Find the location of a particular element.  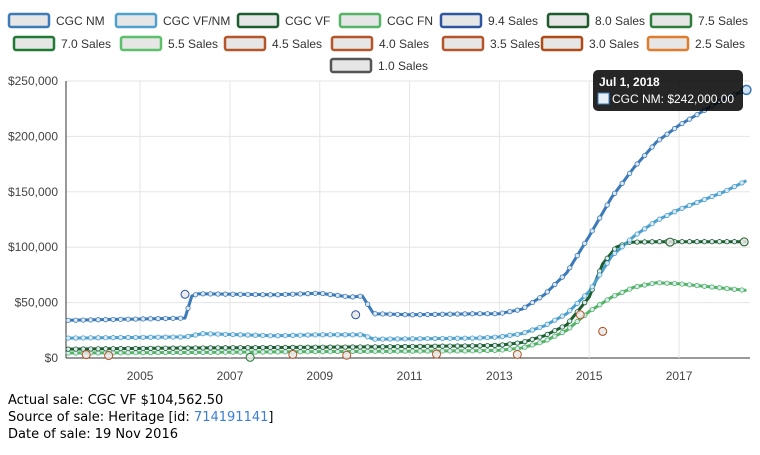

legend-item-9-4-sales: 9.4 Sales is located at coordinates (488, 20).